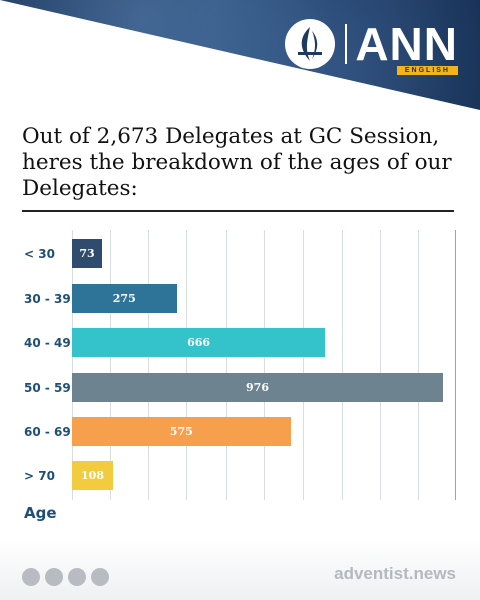 The image size is (480, 600). What do you see at coordinates (47, 343) in the screenshot?
I see `category-label: 40 - 49` at bounding box center [47, 343].